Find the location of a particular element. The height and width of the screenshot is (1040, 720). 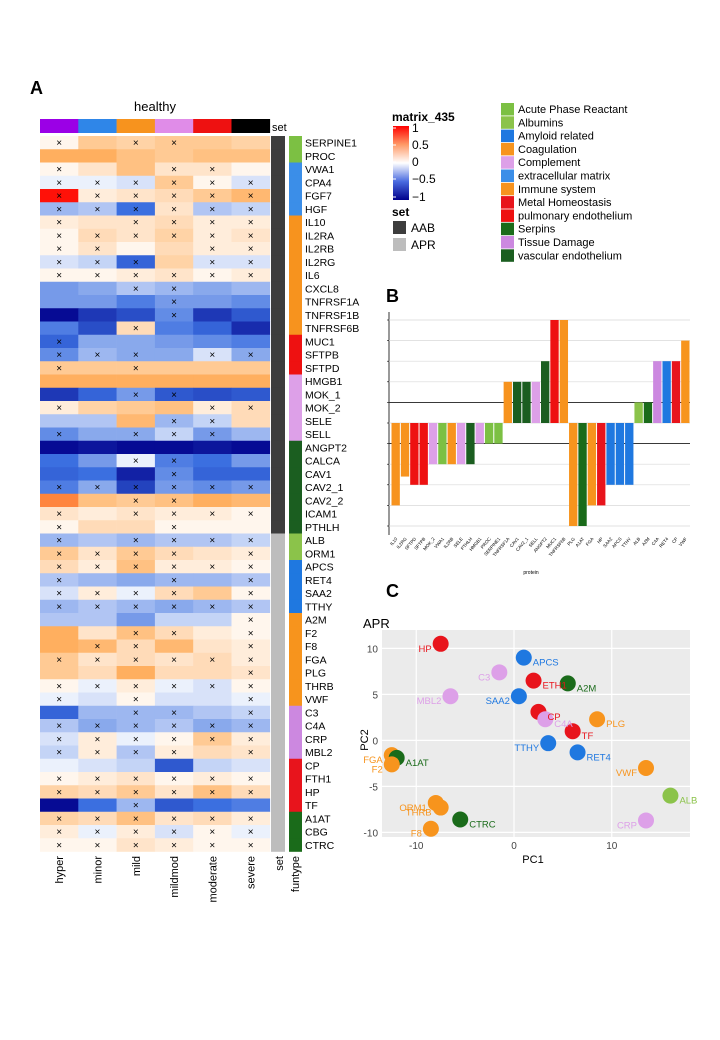

funtype-legend-label: Immune system is located at coordinates (557, 190).